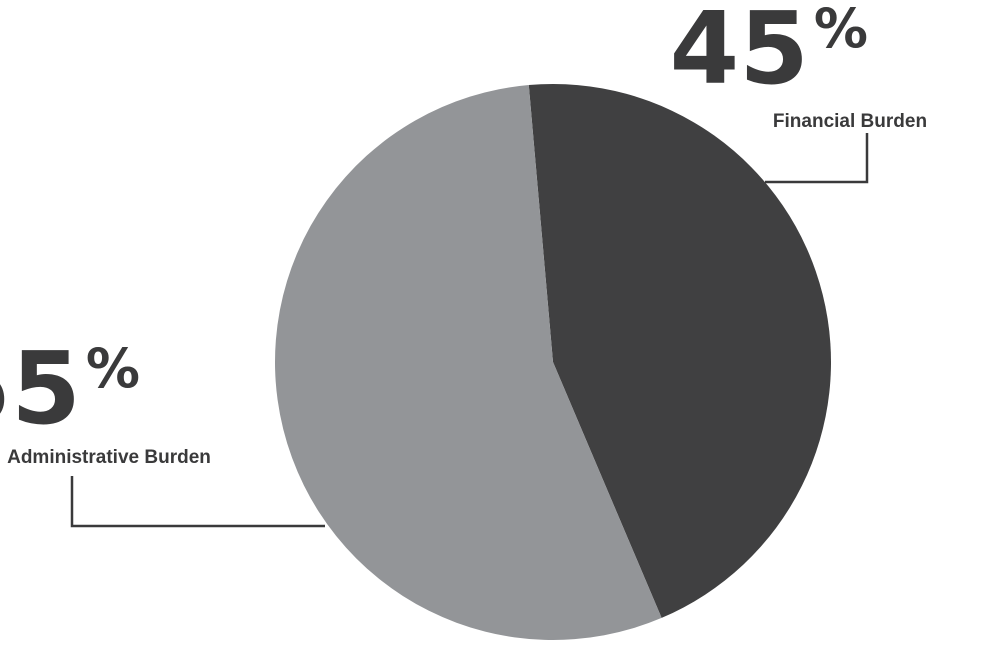 Image resolution: width=995 pixels, height=645 pixels. What do you see at coordinates (850, 121) in the screenshot?
I see `category-label-financial: Financial Burden` at bounding box center [850, 121].